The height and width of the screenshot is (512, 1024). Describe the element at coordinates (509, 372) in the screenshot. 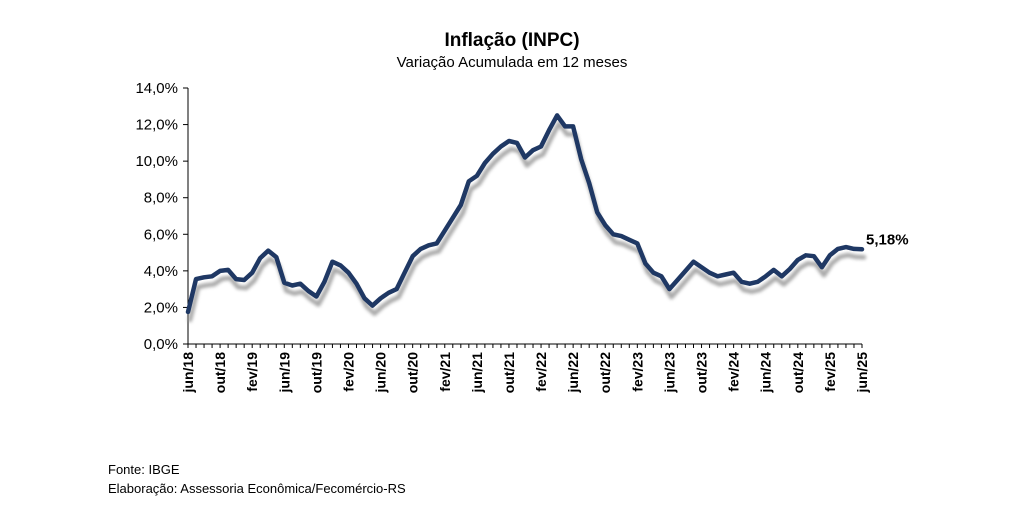

I see `x-tick-label: out/21` at that location.